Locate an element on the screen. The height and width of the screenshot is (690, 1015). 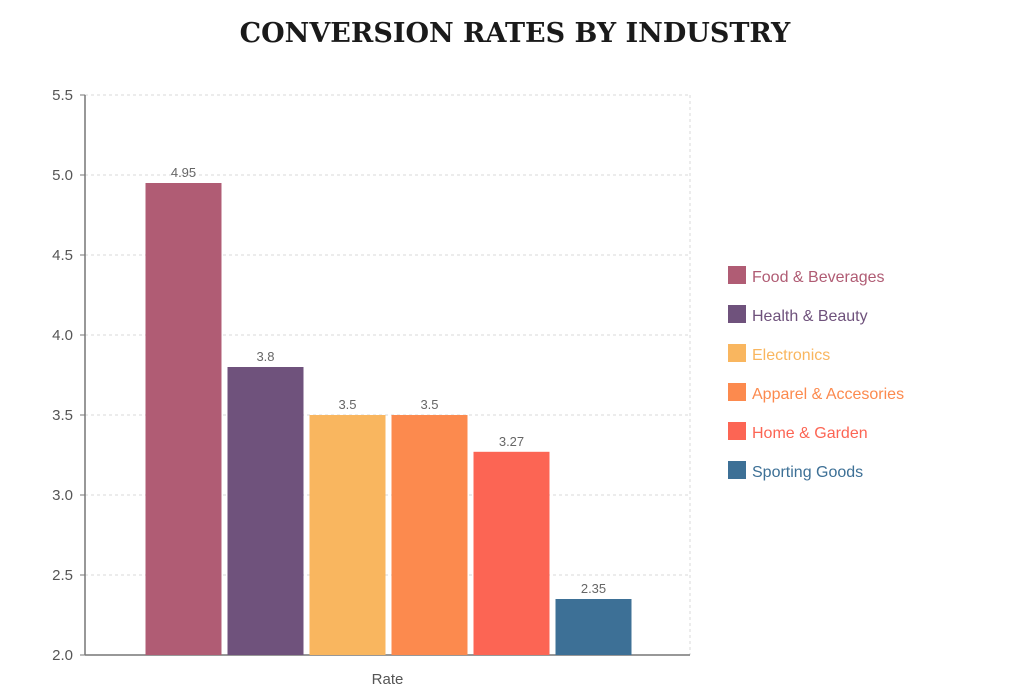
y-tick-label: 3.5 is located at coordinates (62, 415).